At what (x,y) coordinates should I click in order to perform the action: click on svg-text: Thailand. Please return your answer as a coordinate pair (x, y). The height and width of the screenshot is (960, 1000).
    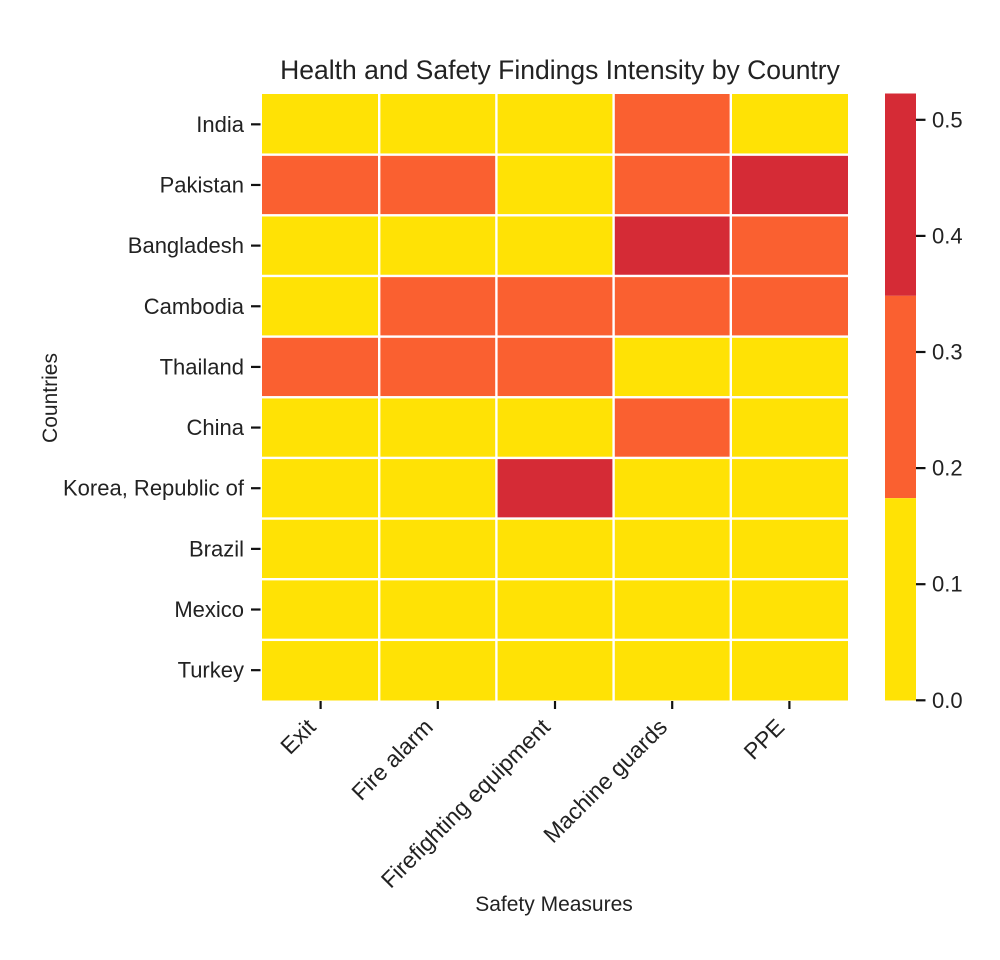
    Looking at the image, I should click on (202, 366).